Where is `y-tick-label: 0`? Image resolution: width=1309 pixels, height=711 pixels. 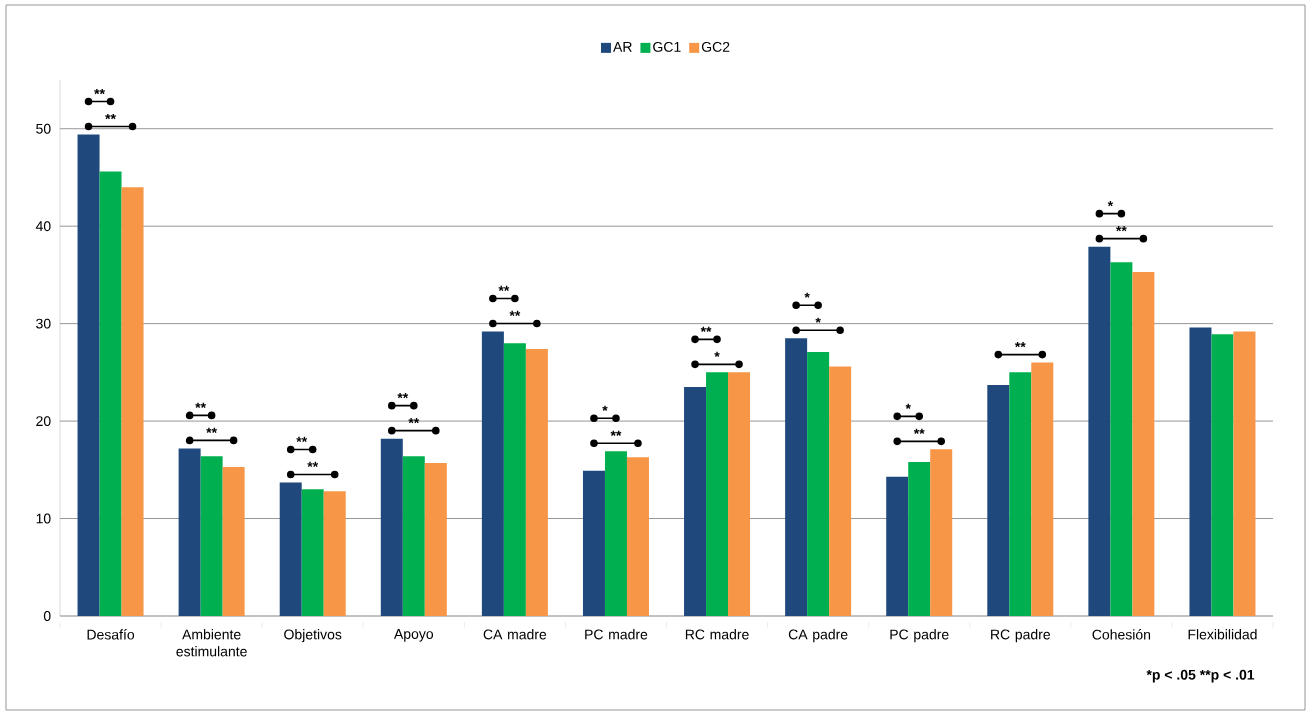 y-tick-label: 0 is located at coordinates (47, 616).